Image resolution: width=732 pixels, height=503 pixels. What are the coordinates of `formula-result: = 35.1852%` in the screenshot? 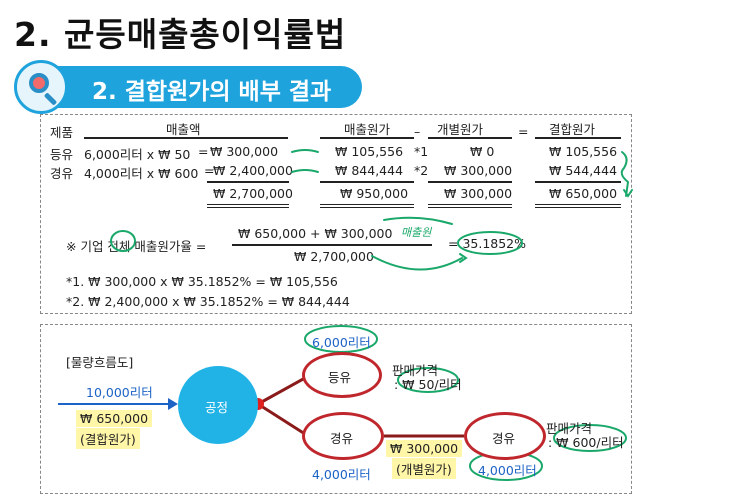 It's located at (487, 243).